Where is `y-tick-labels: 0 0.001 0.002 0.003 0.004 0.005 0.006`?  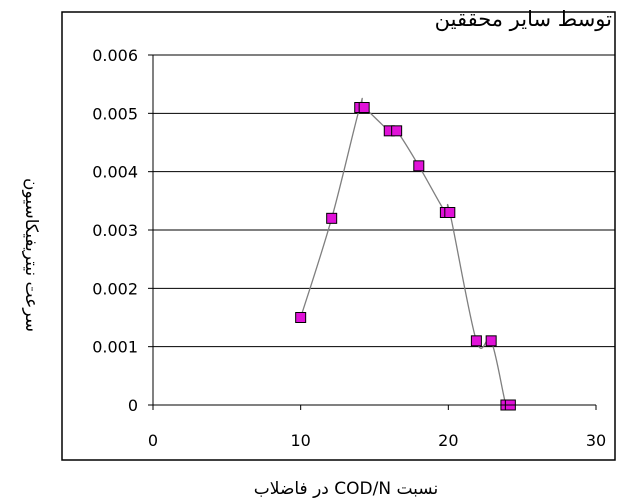
y-tick-labels: 0 0.001 0.002 0.003 0.004 0.005 0.006 is located at coordinates (115, 230).